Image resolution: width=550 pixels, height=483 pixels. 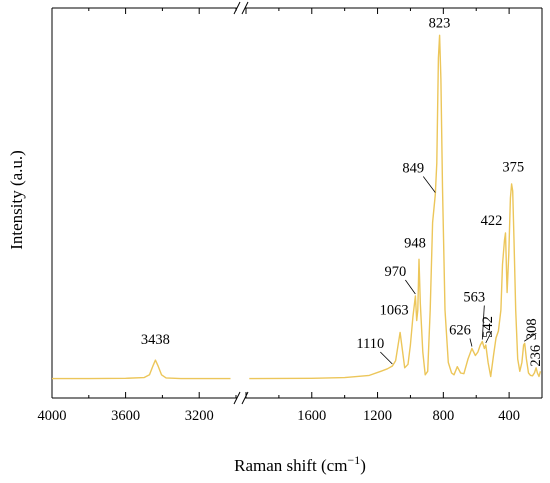 I want to click on x-tick-label: 400, so click(x=509, y=416).